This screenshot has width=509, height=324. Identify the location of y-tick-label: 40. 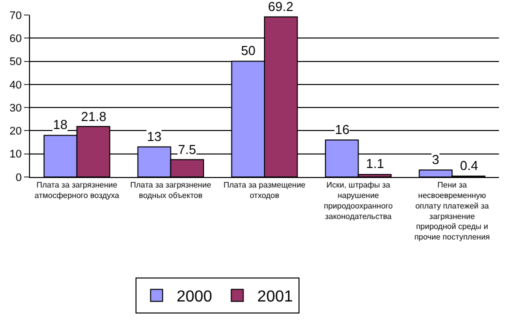
(16, 85).